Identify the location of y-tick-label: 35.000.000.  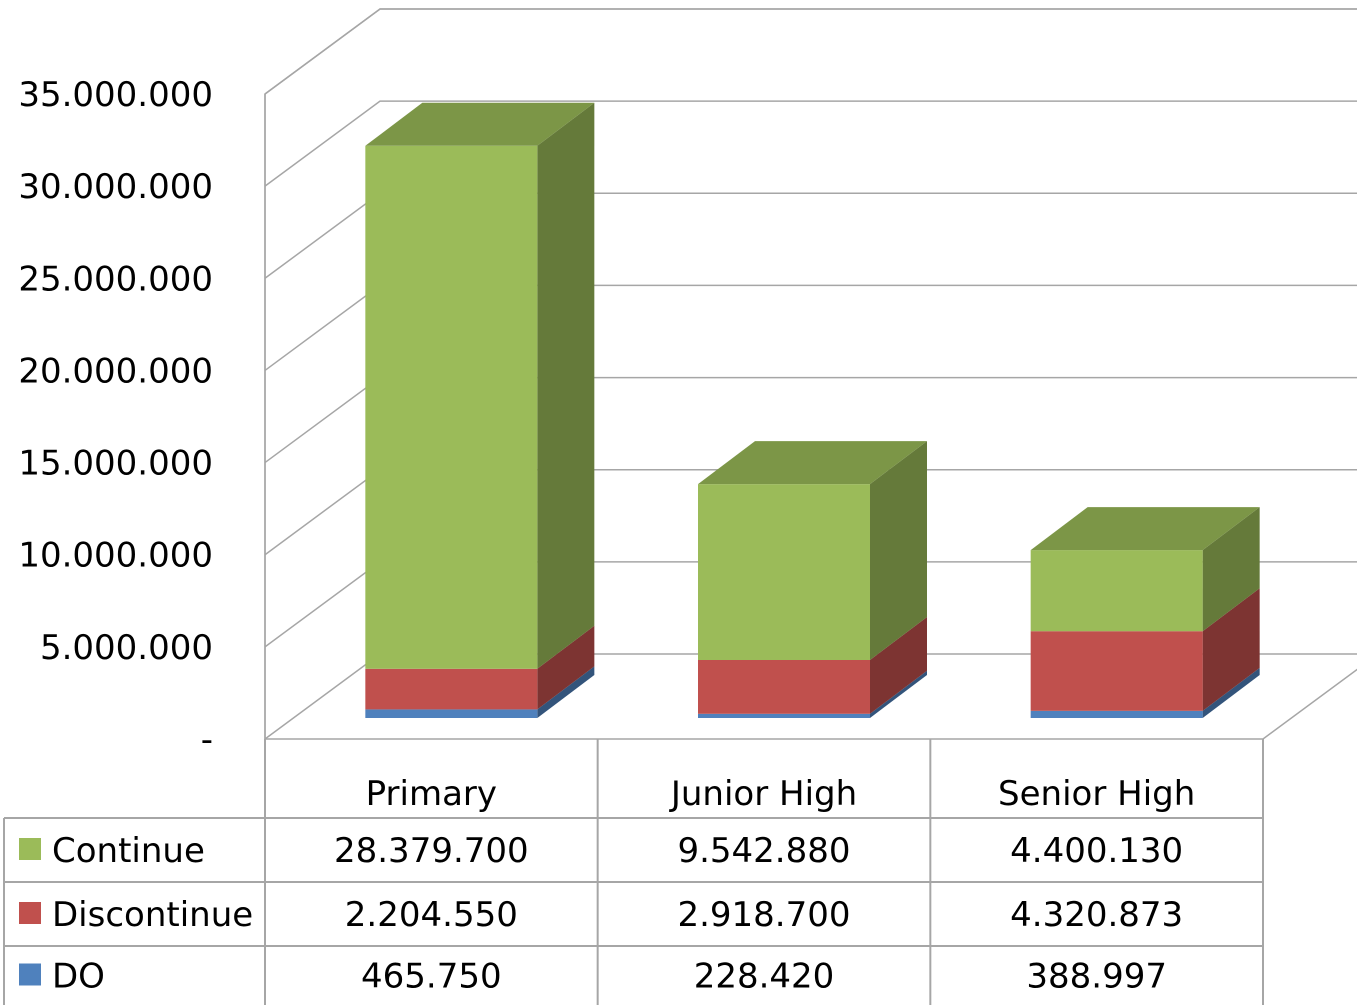
(115, 95).